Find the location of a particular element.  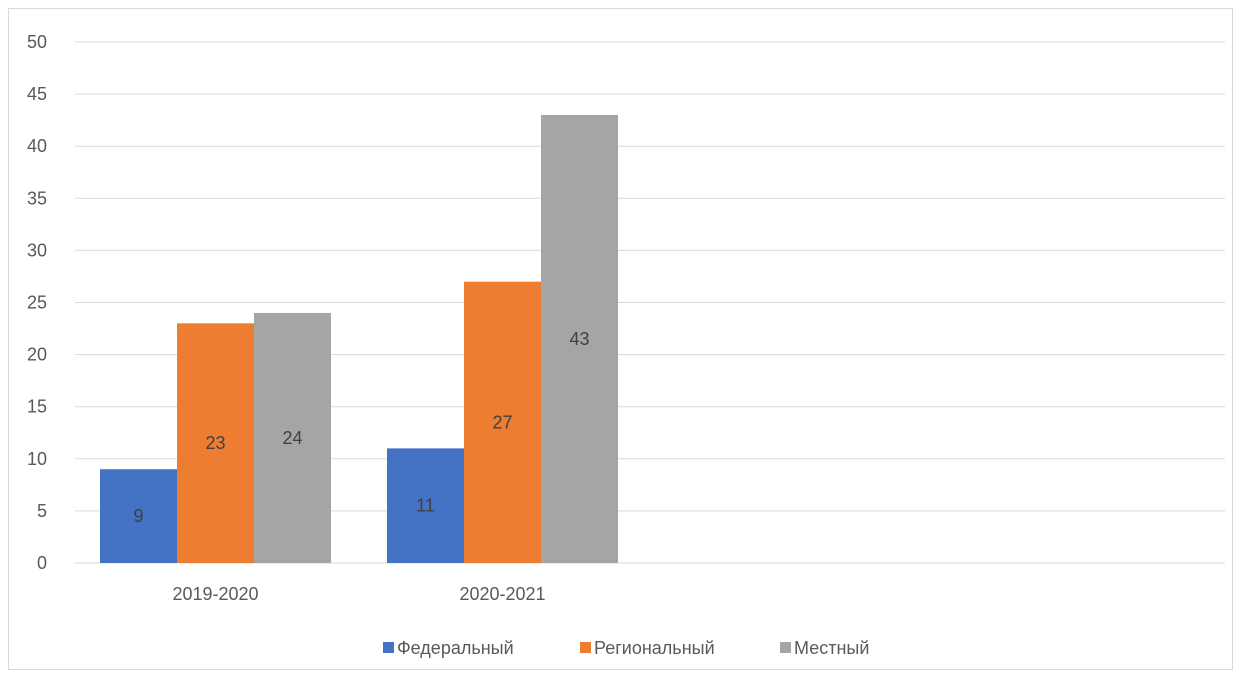

y-tick-label: 40 is located at coordinates (37, 146).